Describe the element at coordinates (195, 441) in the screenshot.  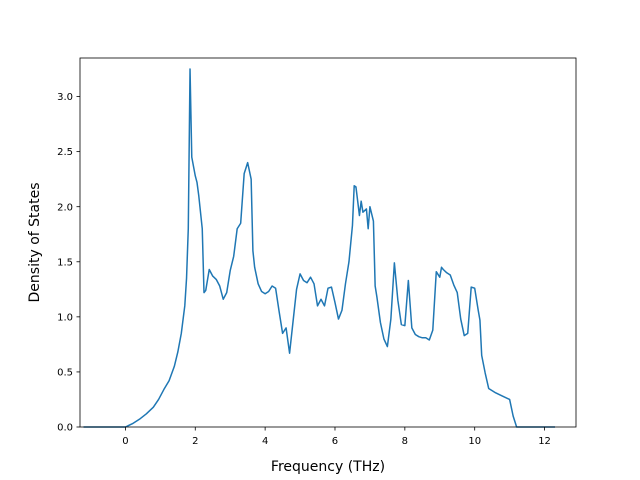
I see `x-tick-label: 2` at that location.